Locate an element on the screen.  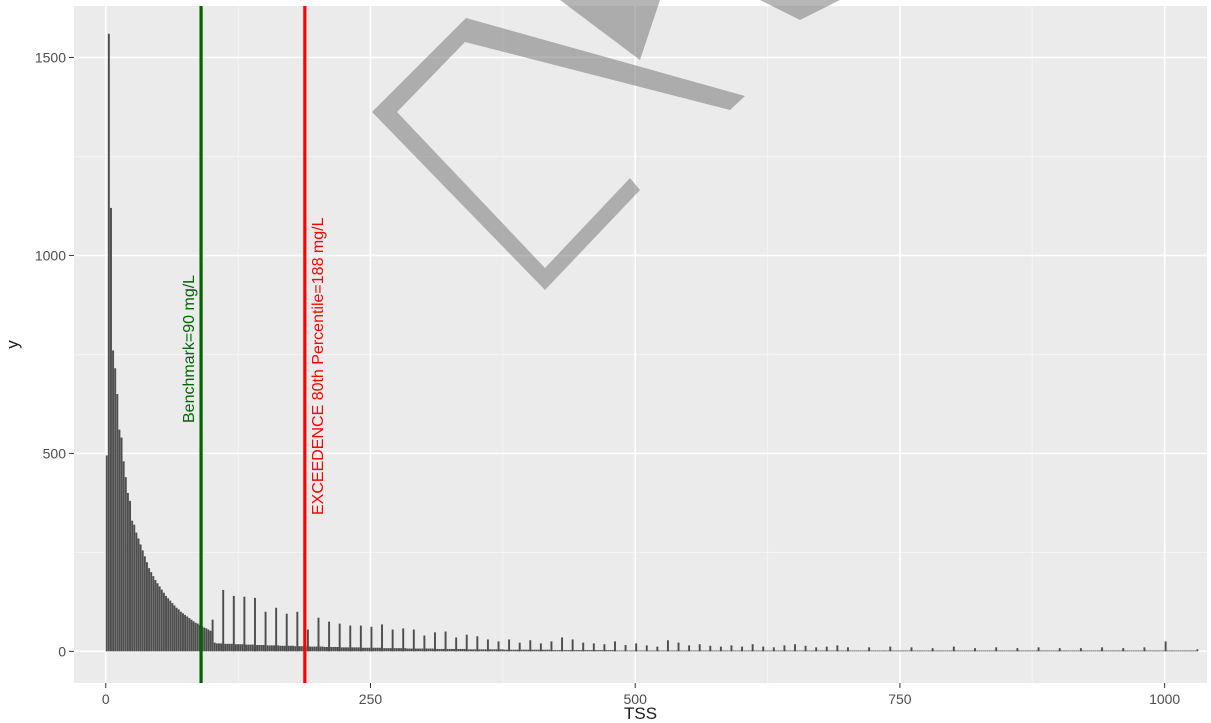
benchmark-label: Benchmark=90 mg/L is located at coordinates (189, 349).